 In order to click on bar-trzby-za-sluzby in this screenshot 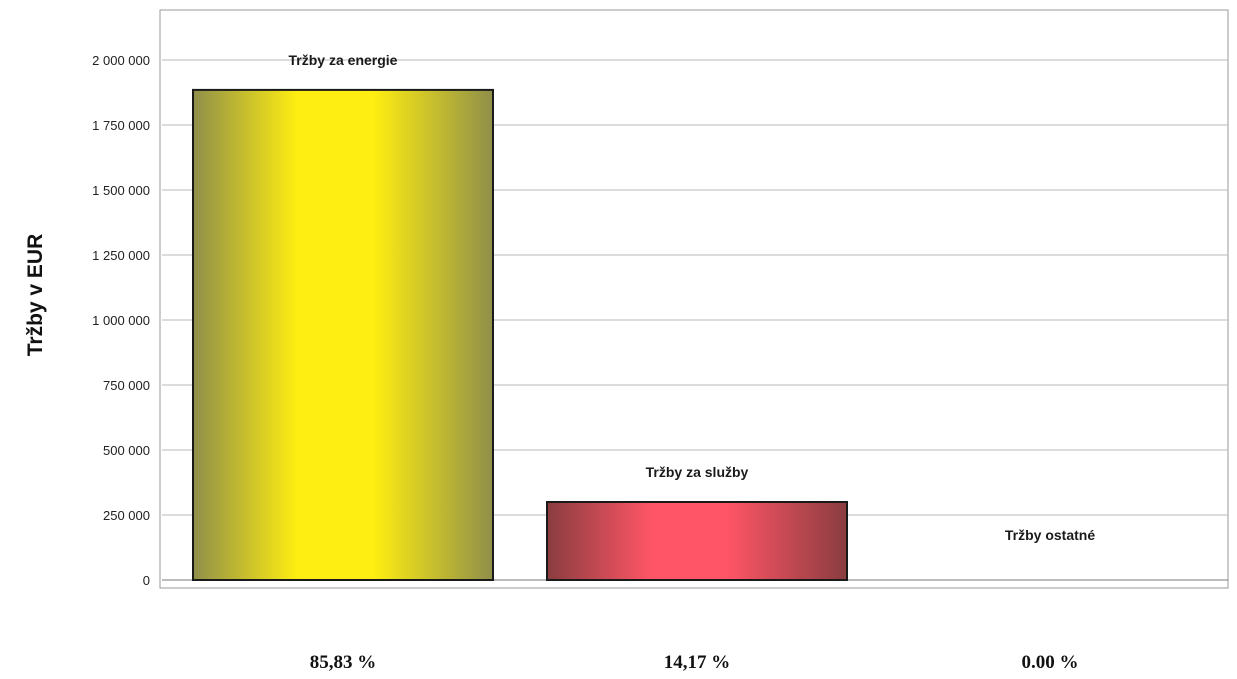, I will do `click(697, 541)`.